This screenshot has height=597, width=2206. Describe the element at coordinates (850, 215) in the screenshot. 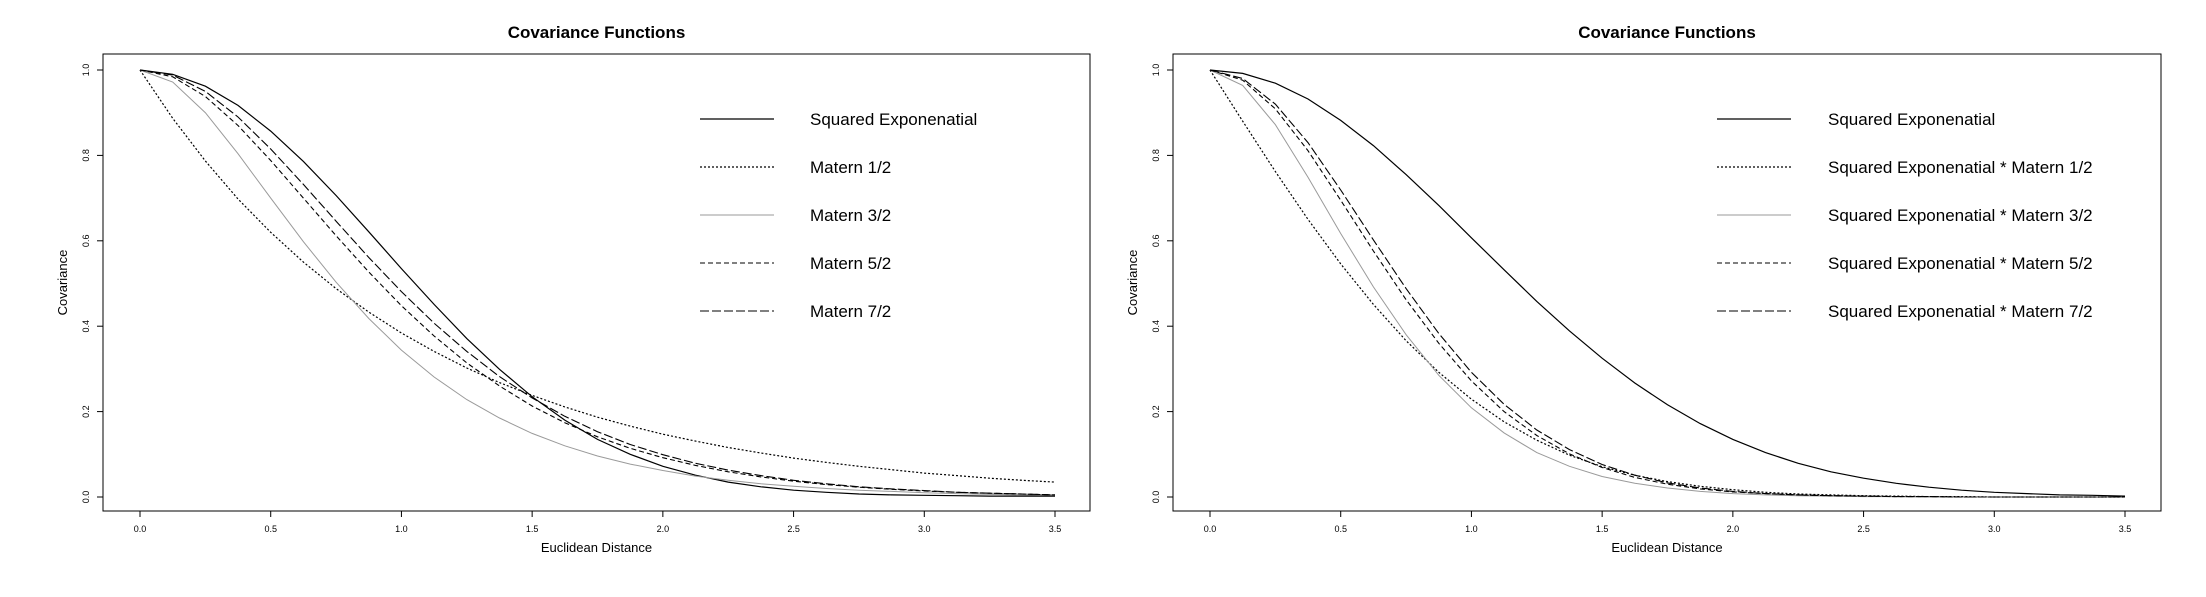

I see `legend-label-3: Matern 3/2` at that location.